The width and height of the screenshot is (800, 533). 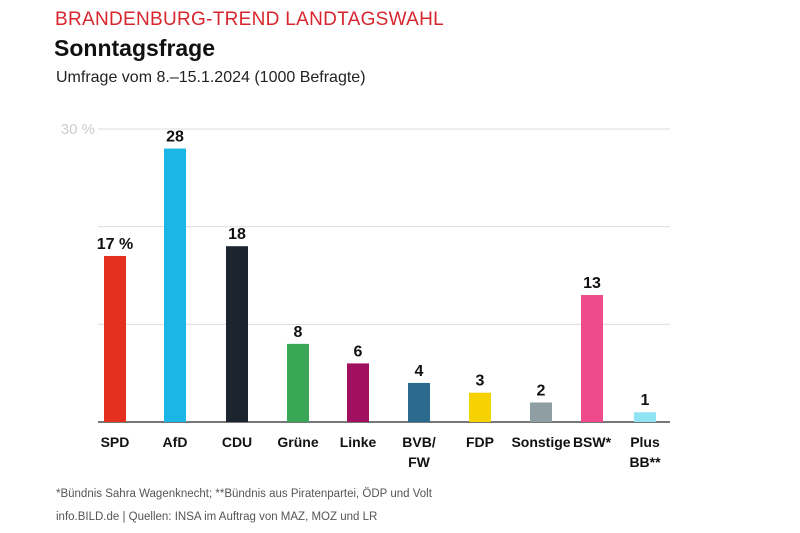 I want to click on value-label: 18, so click(x=237, y=234).